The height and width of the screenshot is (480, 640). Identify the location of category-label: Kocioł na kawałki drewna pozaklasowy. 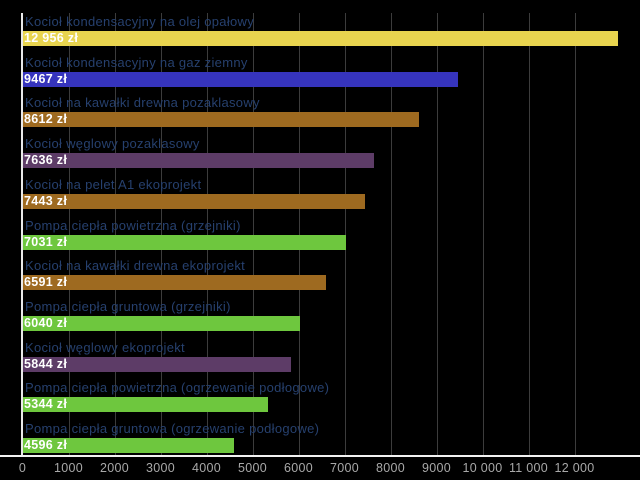
(142, 103).